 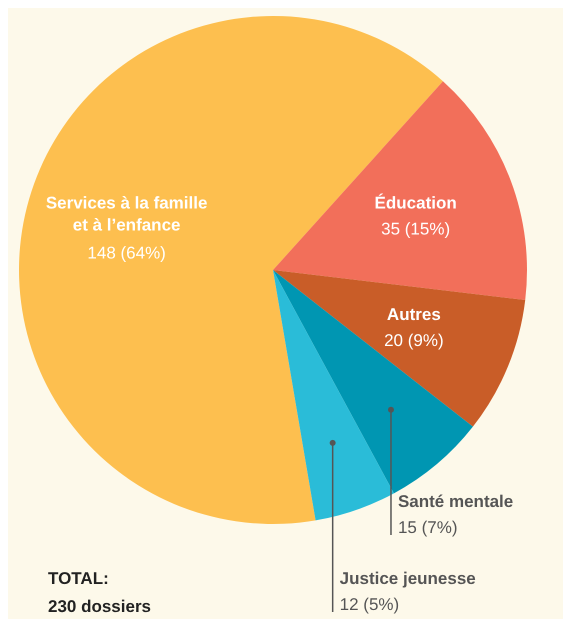 I want to click on data-label: 15 (7%), so click(x=428, y=527).